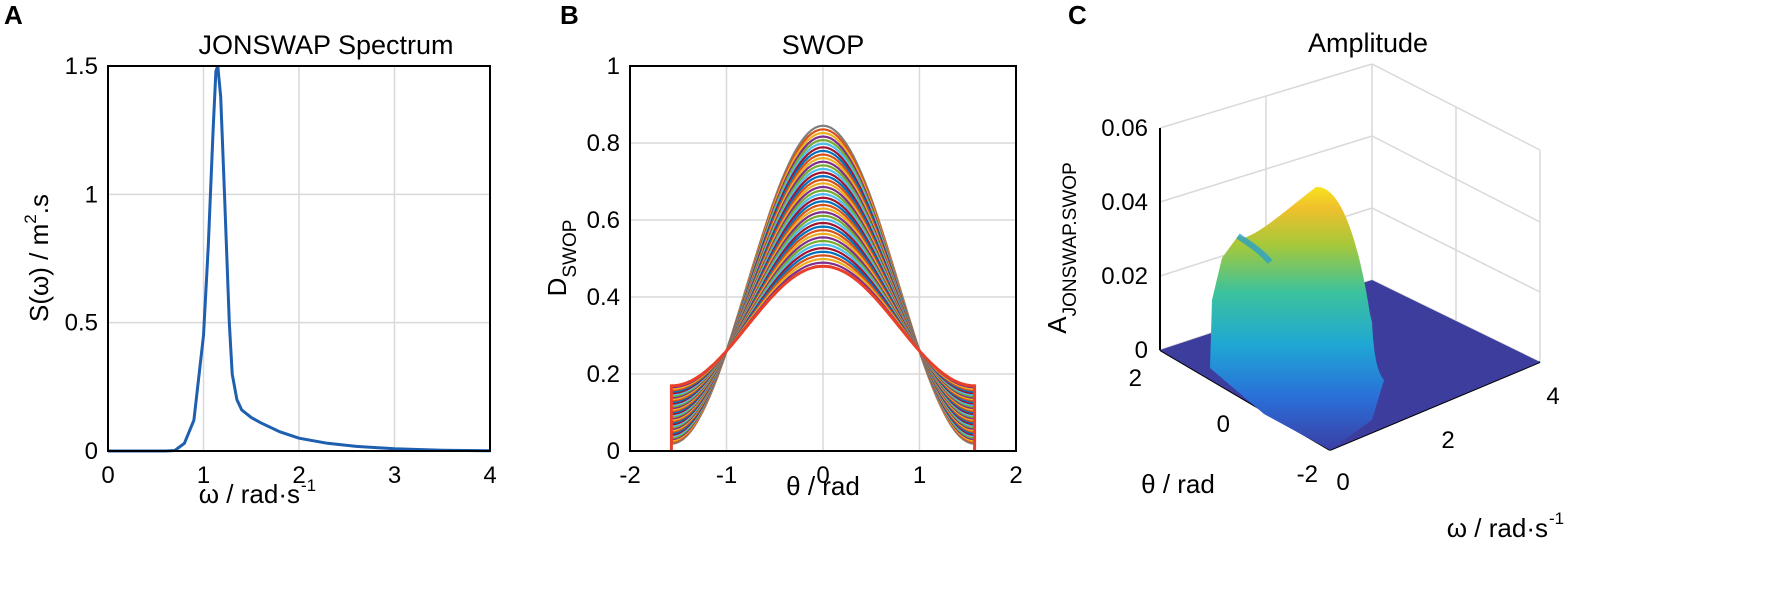 This screenshot has height=608, width=1792. I want to click on panel-c-xlabel-main: ω / rad·s, so click(1497, 528).